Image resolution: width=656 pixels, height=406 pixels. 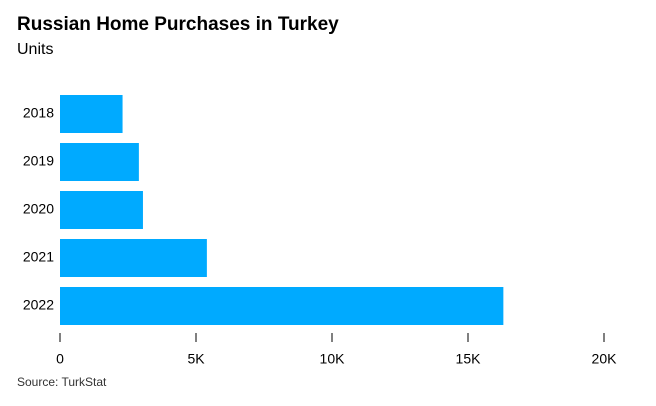 I want to click on chart-subtitle: Units, so click(x=35, y=49).